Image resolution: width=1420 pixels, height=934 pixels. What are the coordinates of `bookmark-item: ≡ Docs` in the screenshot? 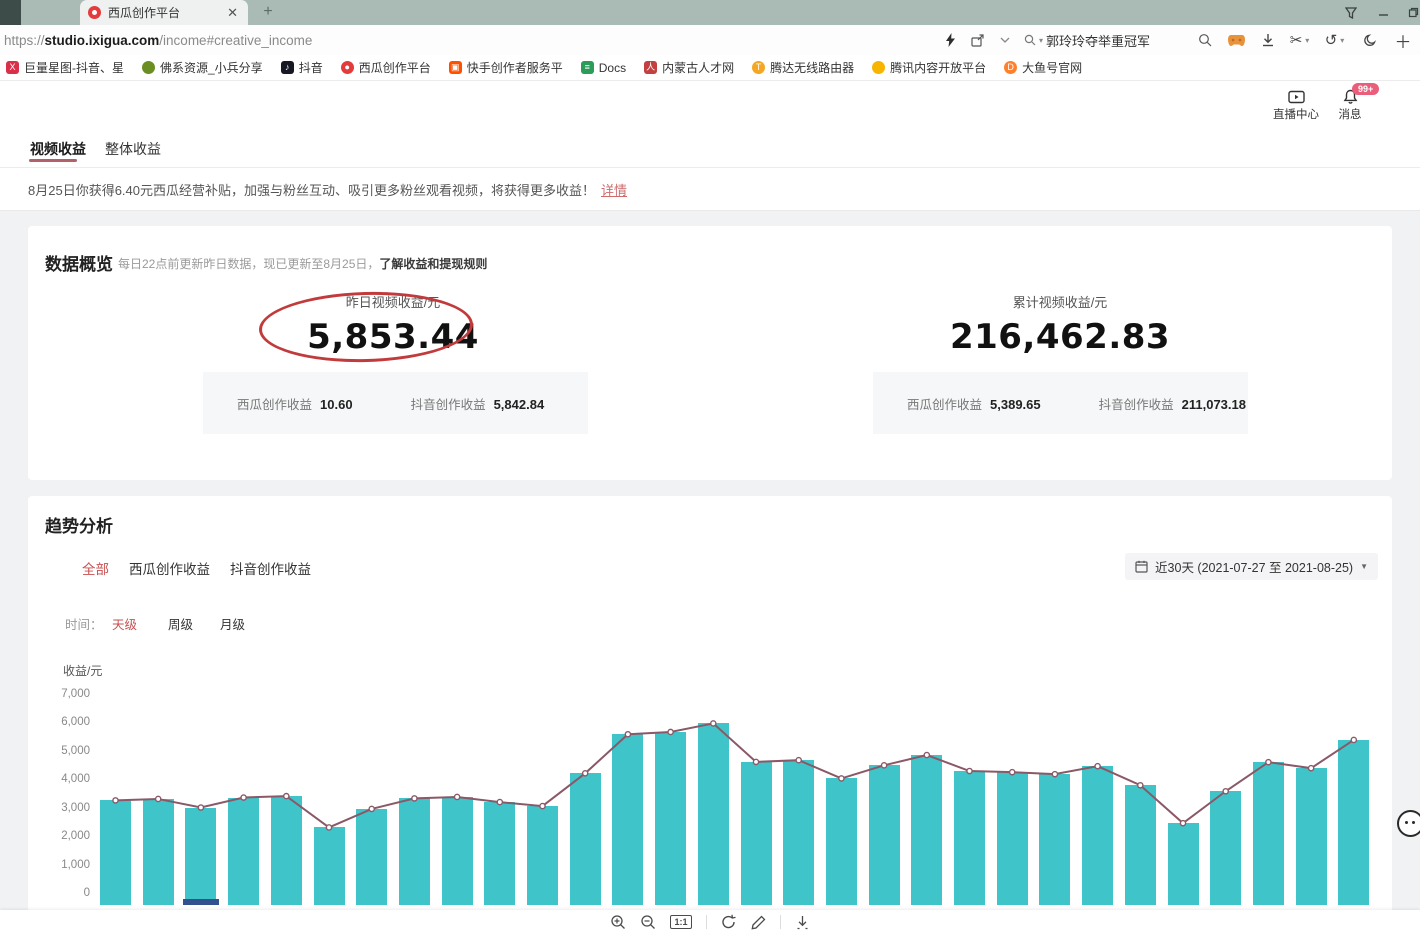 It's located at (603, 68).